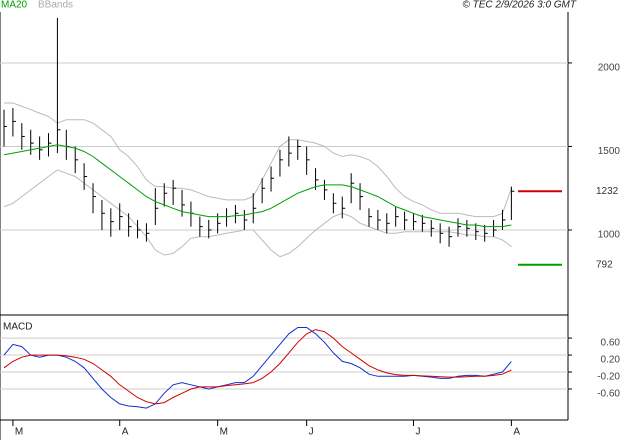 The width and height of the screenshot is (627, 440). Describe the element at coordinates (604, 264) in the screenshot. I see `level-label: 792` at that location.